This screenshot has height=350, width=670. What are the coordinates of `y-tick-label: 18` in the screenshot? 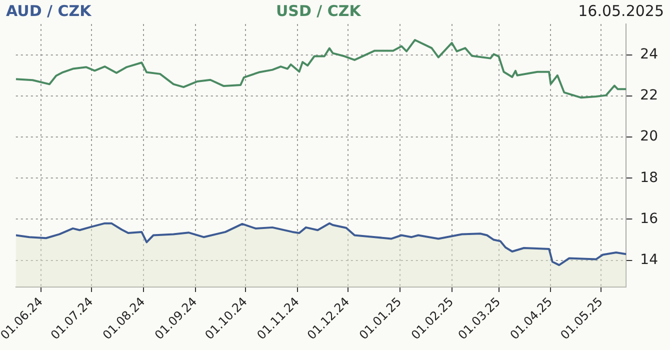 It's located at (649, 178).